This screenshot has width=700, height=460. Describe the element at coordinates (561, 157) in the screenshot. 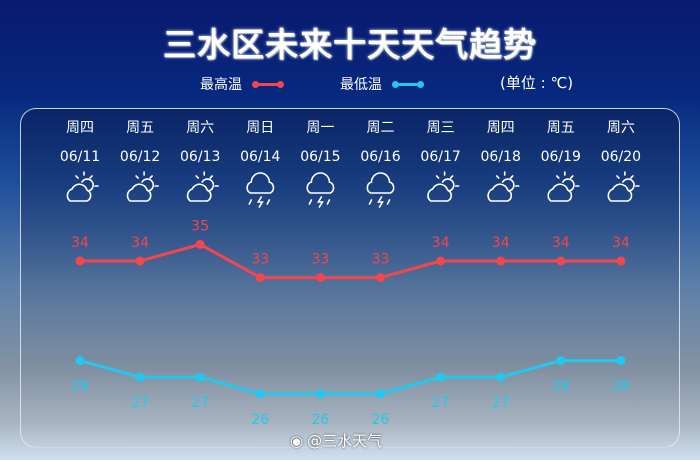

I see `date-label: 06/19` at that location.